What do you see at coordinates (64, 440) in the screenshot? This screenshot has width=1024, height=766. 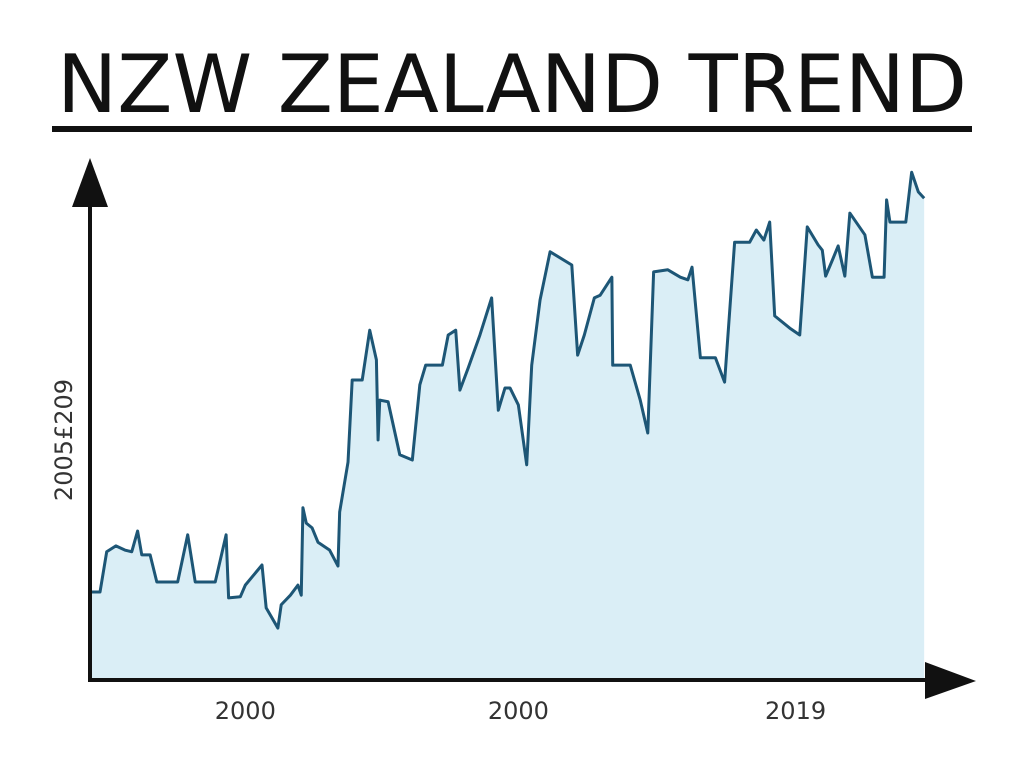 I see `y-axis-label: 2005£209` at bounding box center [64, 440].